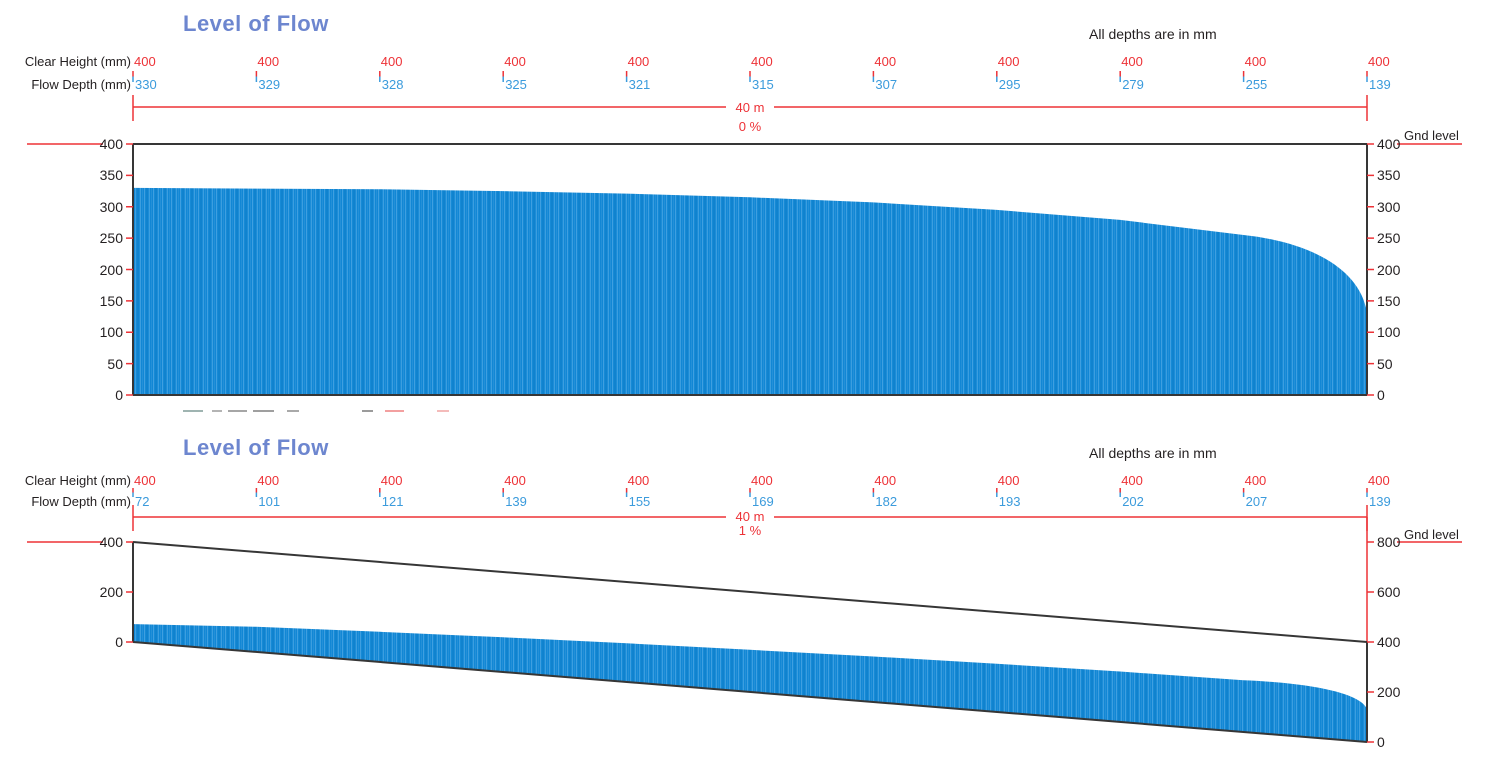 The image size is (1500, 773). I want to click on flow-depth-value: 169, so click(763, 501).